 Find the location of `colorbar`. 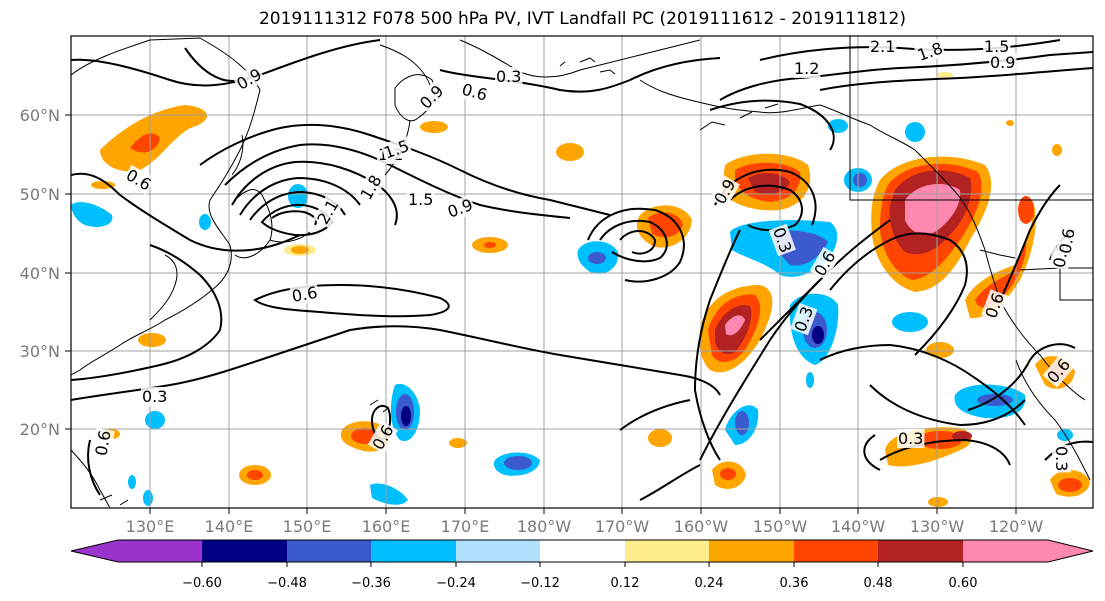

colorbar is located at coordinates (582, 553).